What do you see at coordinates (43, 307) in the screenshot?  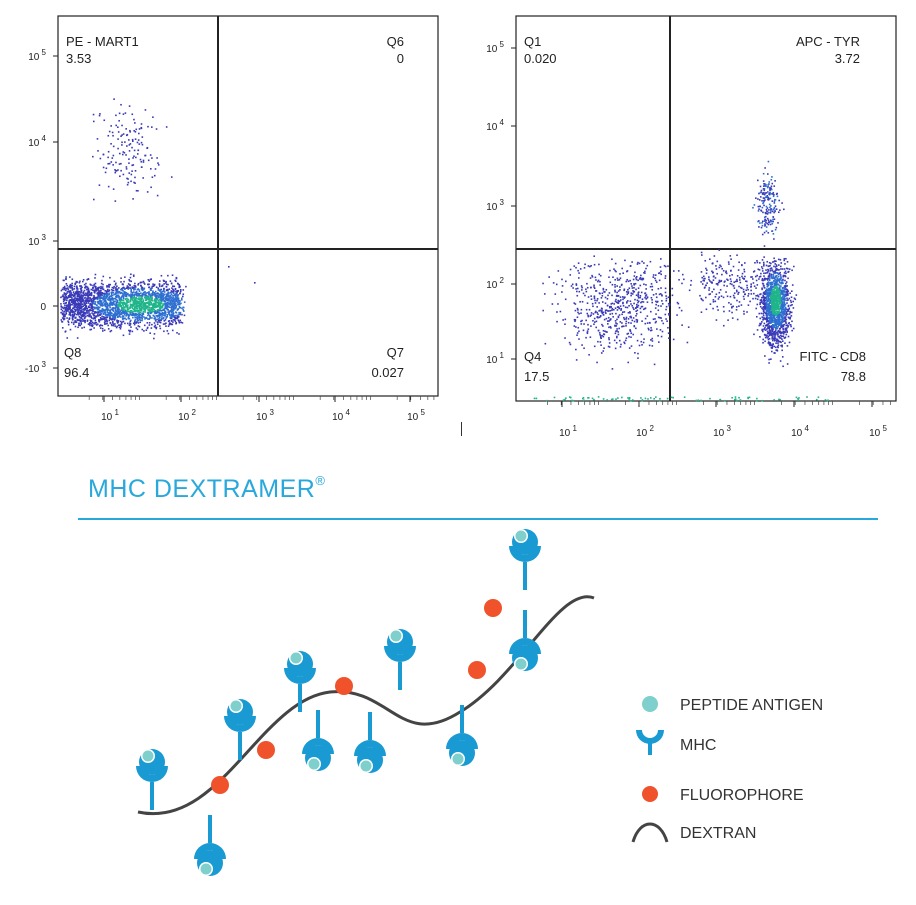 I see `plot1-y-tick-label: 0` at bounding box center [43, 307].